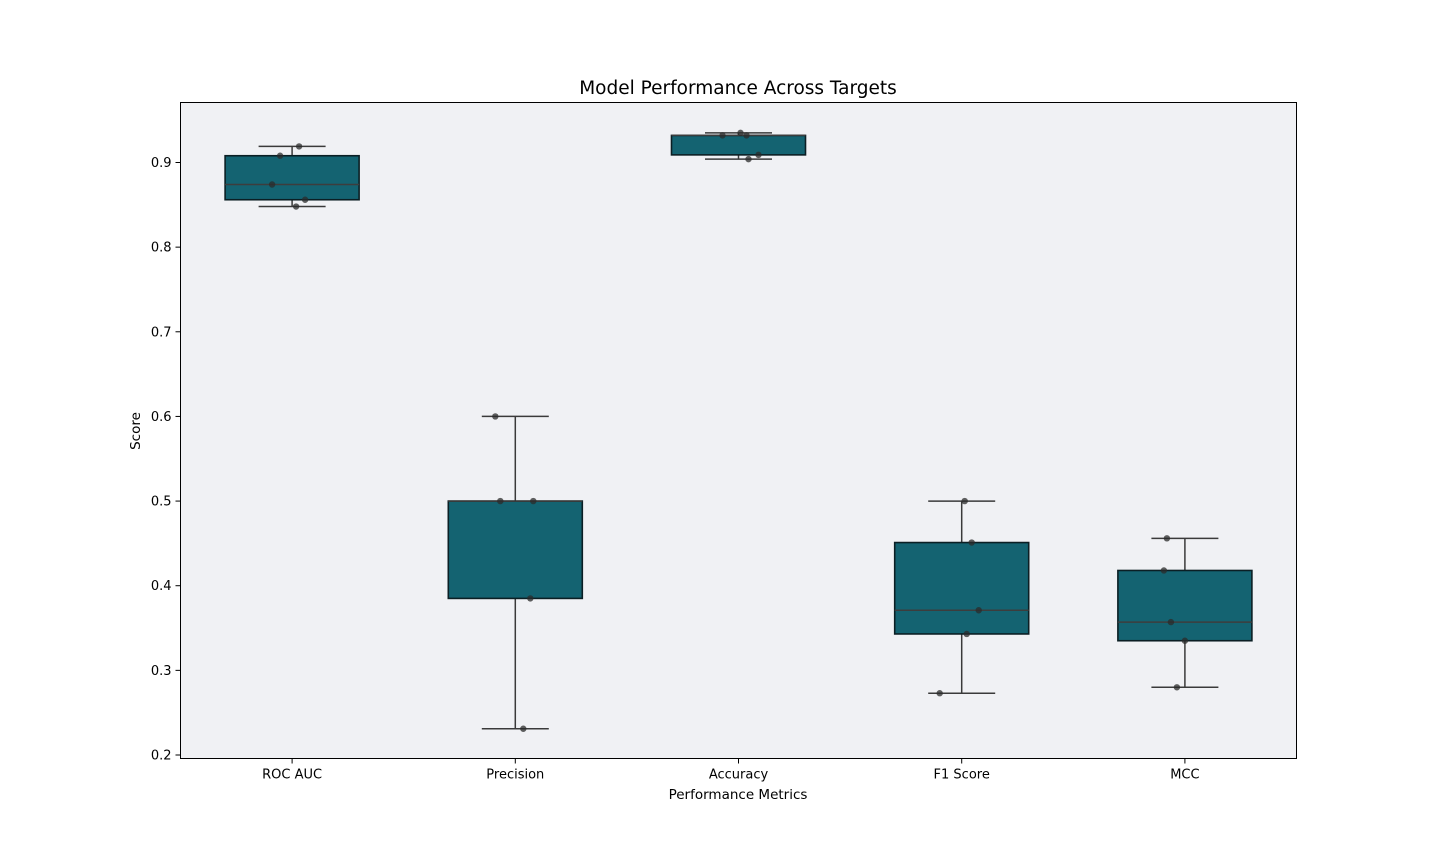 This screenshot has height=852, width=1440. What do you see at coordinates (1184, 775) in the screenshot?
I see `x-tick-label: MCC` at bounding box center [1184, 775].